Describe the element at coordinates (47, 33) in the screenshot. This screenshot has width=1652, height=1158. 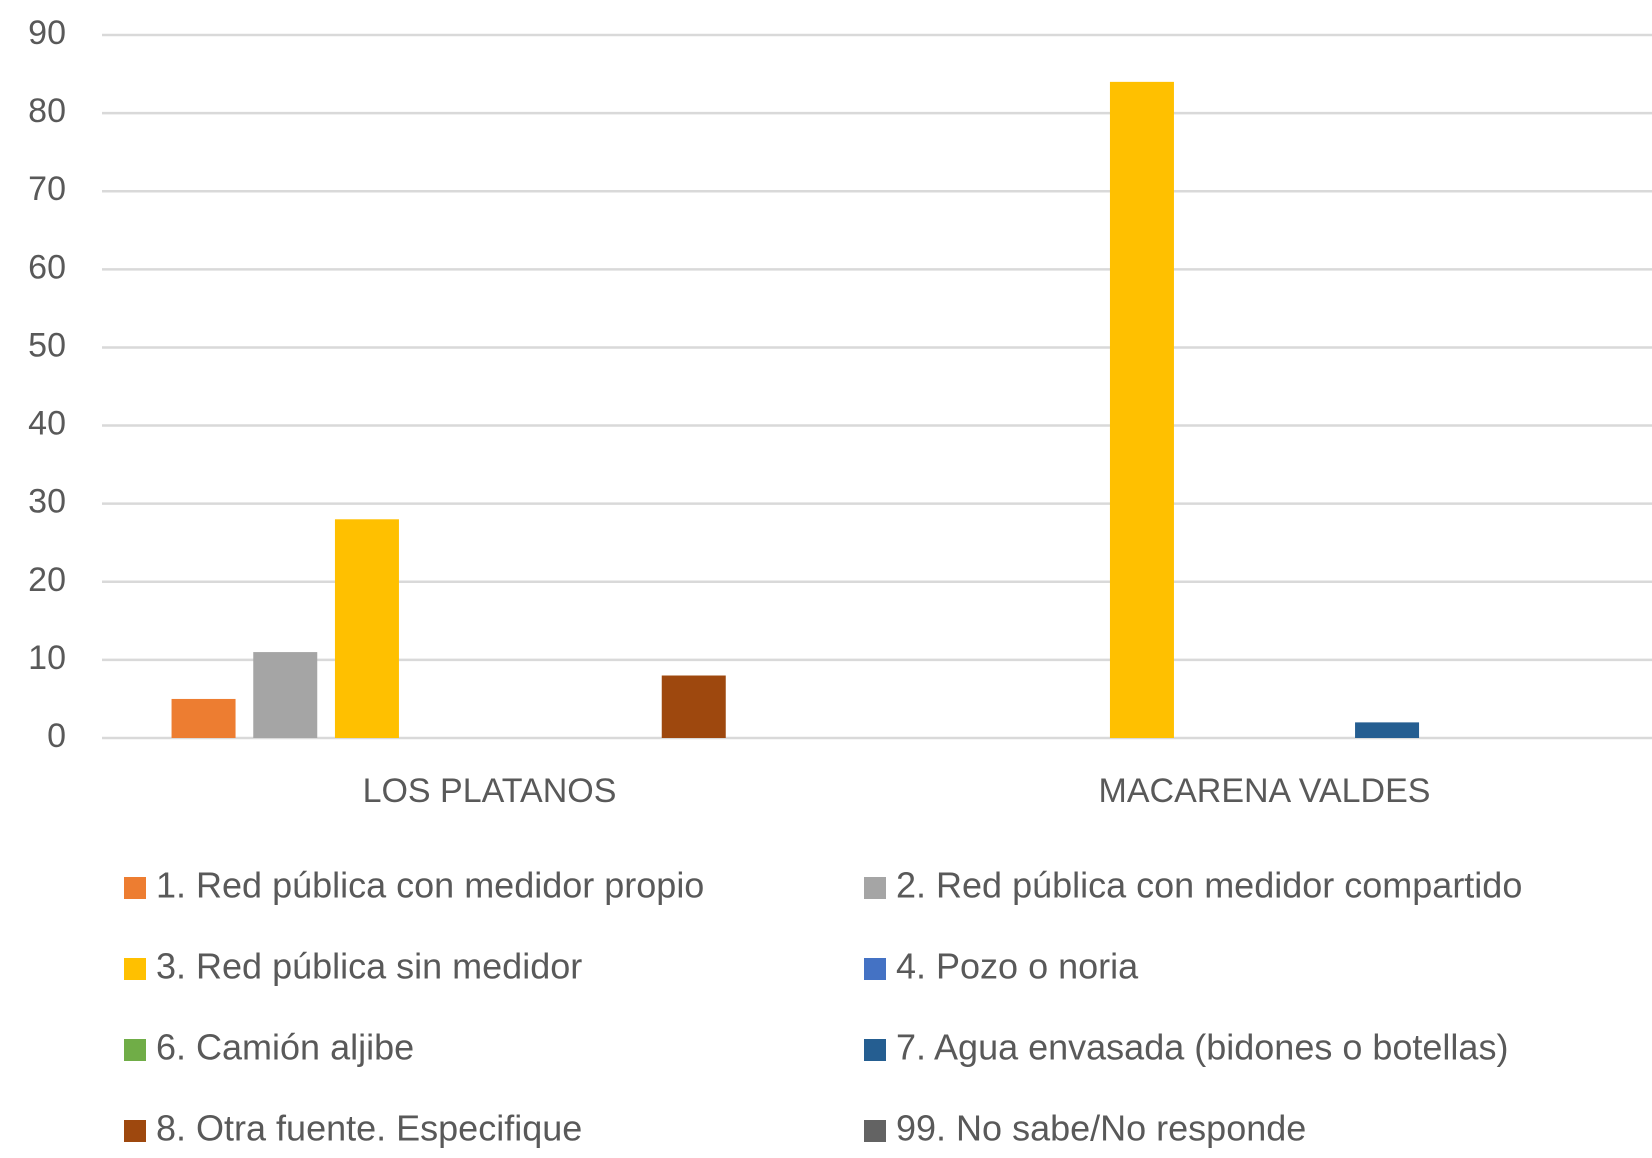
I see `y-tick-label: 90` at that location.